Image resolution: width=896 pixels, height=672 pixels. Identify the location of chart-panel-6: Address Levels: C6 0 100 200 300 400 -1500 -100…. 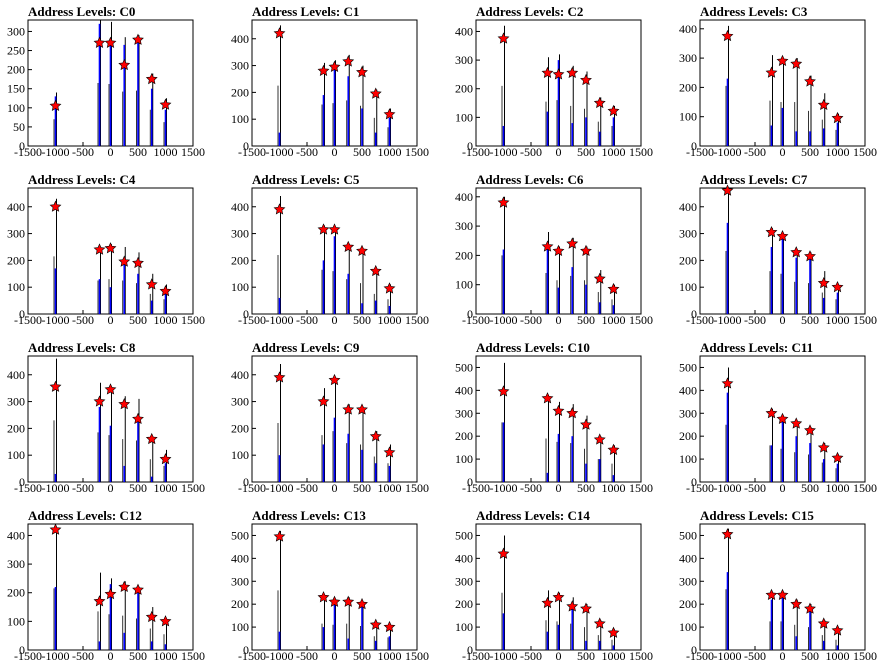
(560, 252).